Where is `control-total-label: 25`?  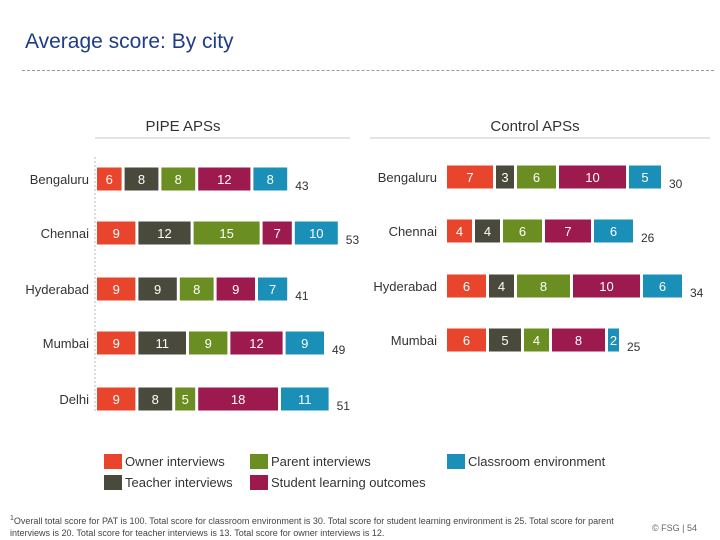
control-total-label: 25 is located at coordinates (634, 347).